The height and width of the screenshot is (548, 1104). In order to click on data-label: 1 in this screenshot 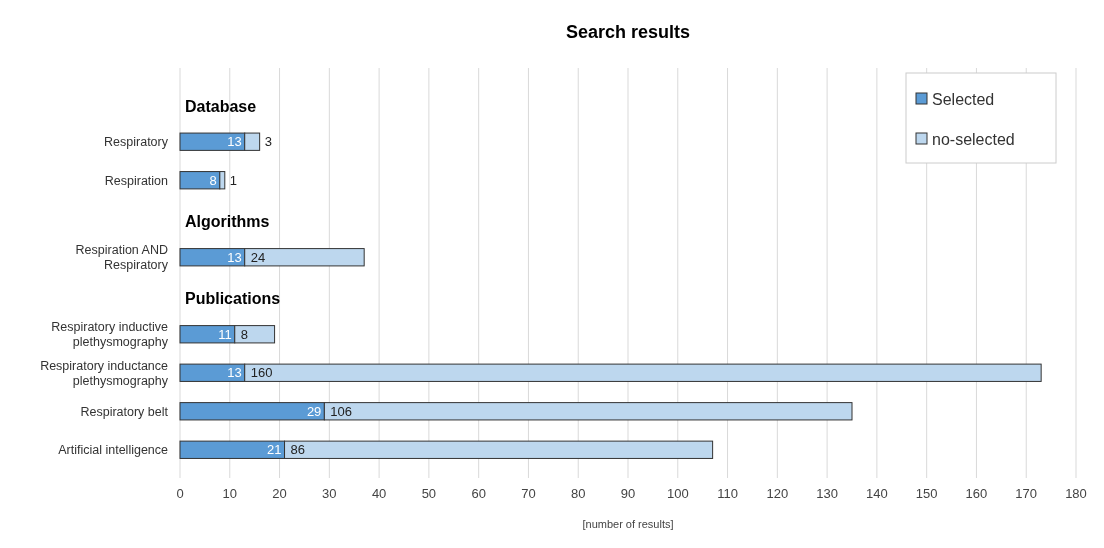, I will do `click(233, 180)`.